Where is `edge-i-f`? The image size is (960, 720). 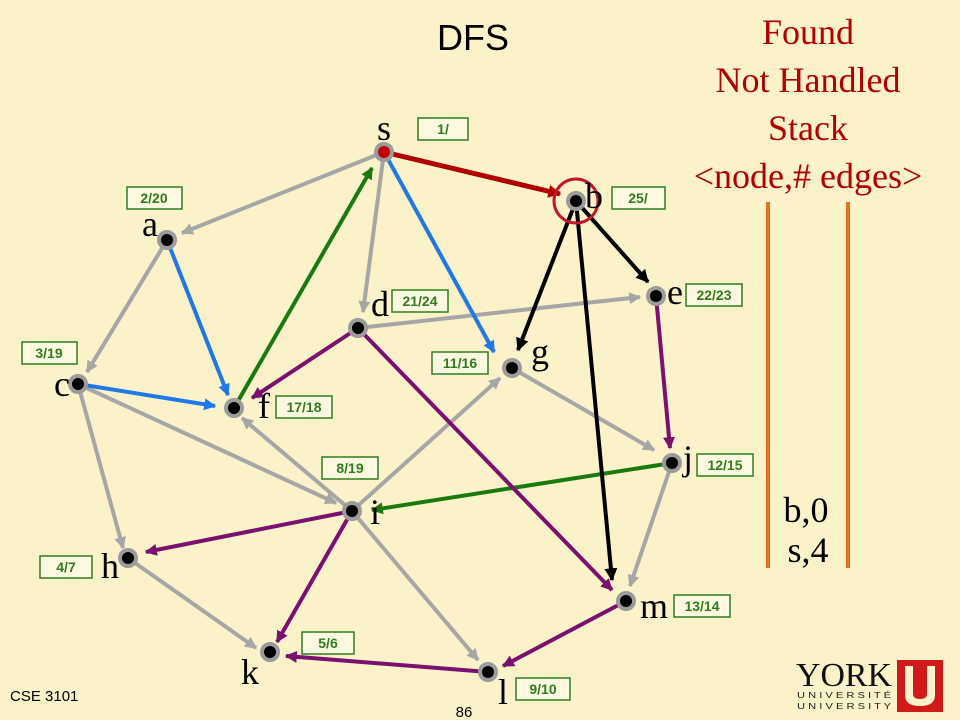 edge-i-f is located at coordinates (297, 464).